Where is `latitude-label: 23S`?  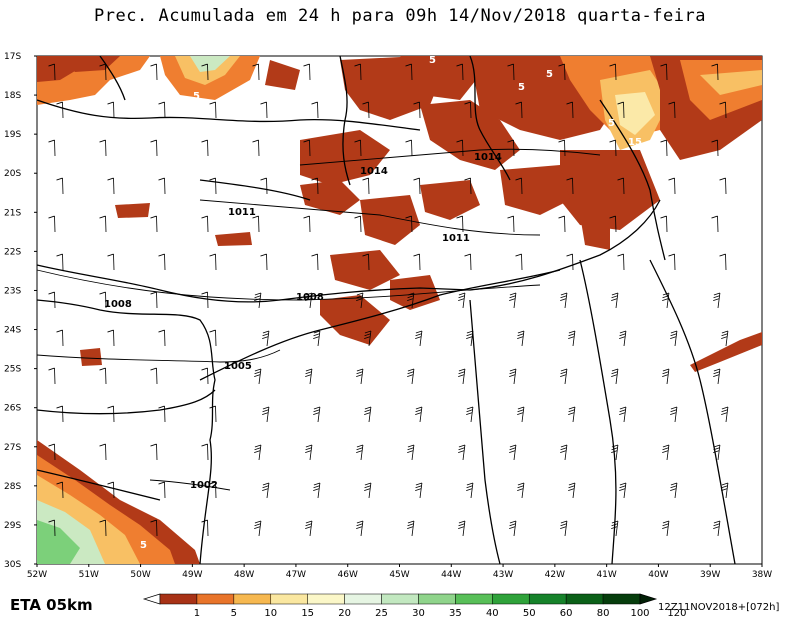 latitude-label: 23S is located at coordinates (12, 291).